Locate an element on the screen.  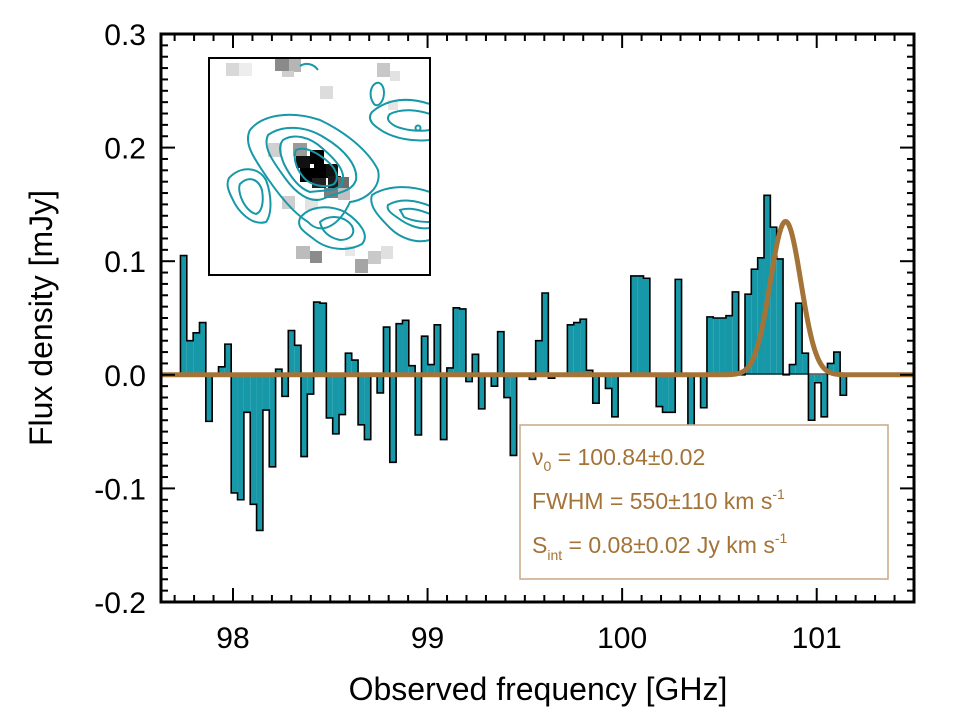
inset-grayscale is located at coordinates (313, 165).